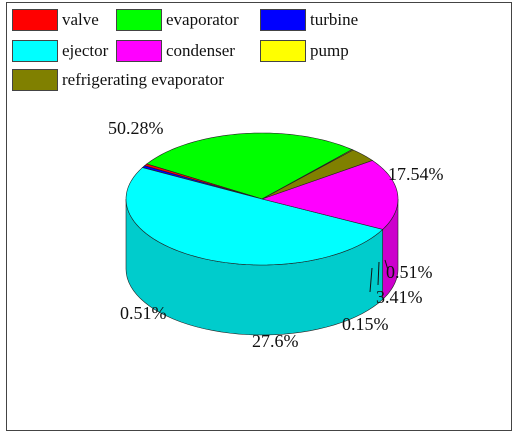 The image size is (520, 437). I want to click on legend-swatch-pump, so click(283, 51).